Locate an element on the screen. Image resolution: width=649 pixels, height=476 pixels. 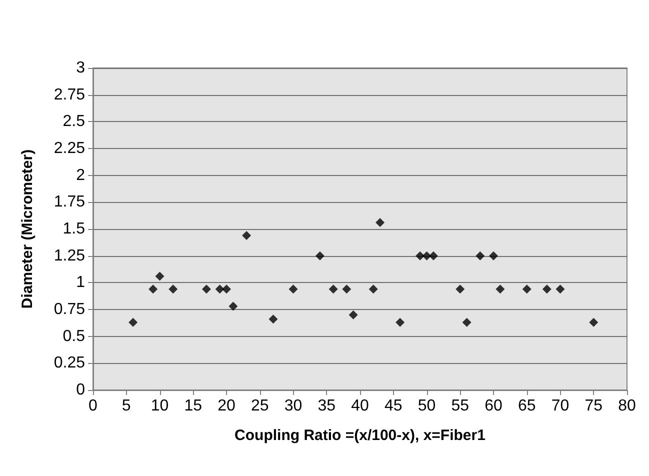
x-tick-label: 20 is located at coordinates (227, 406).